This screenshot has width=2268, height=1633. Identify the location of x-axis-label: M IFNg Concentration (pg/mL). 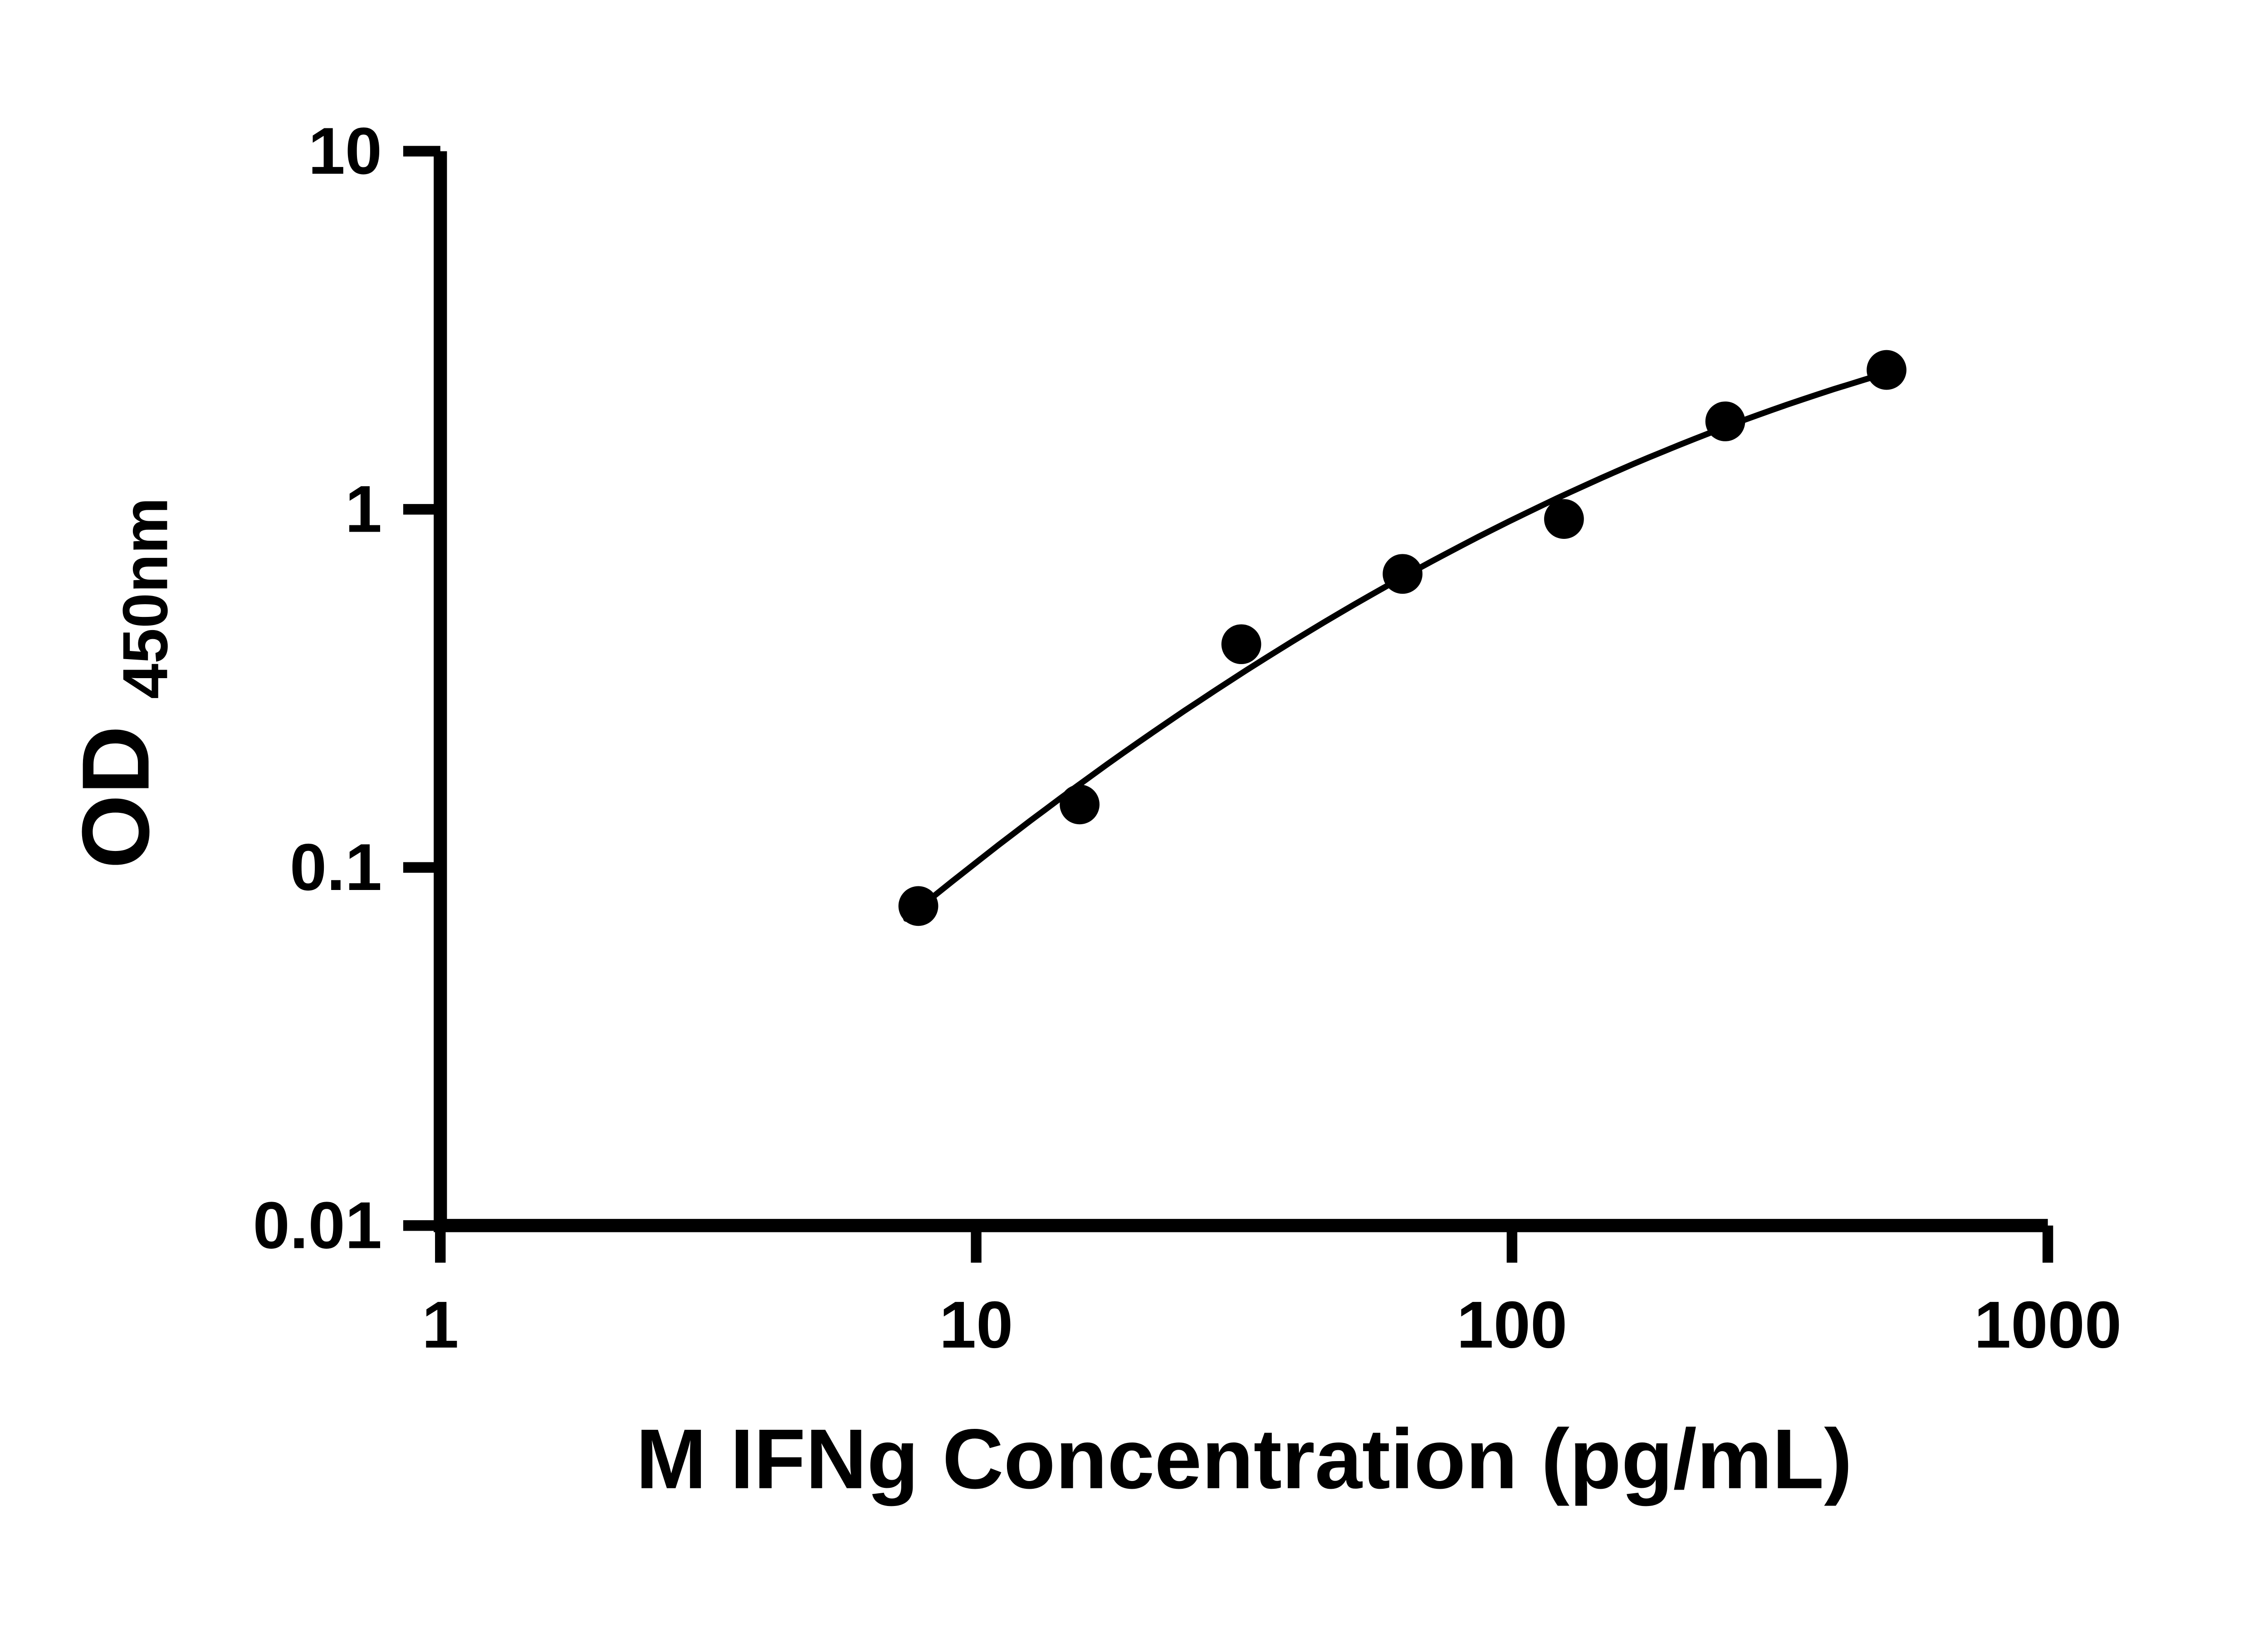
(1245, 1459).